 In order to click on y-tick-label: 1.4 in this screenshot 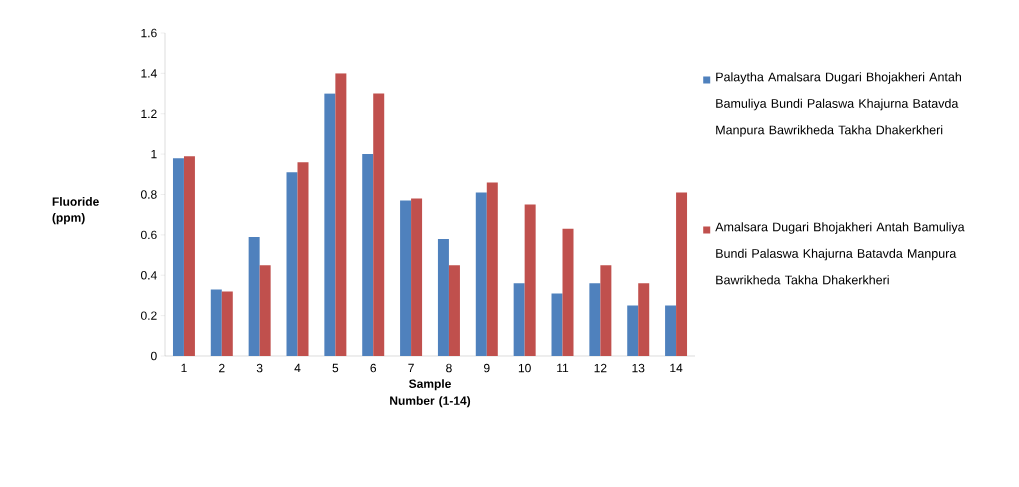, I will do `click(149, 73)`.